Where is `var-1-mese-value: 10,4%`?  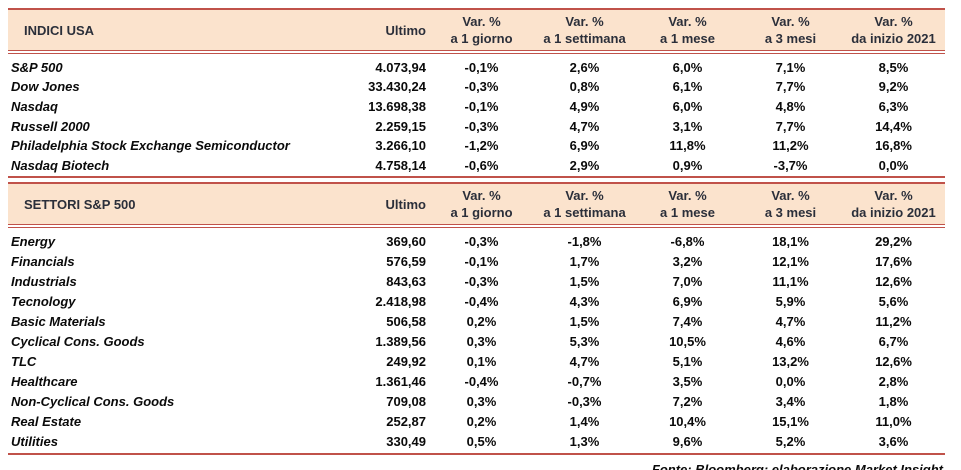 var-1-mese-value: 10,4% is located at coordinates (687, 422).